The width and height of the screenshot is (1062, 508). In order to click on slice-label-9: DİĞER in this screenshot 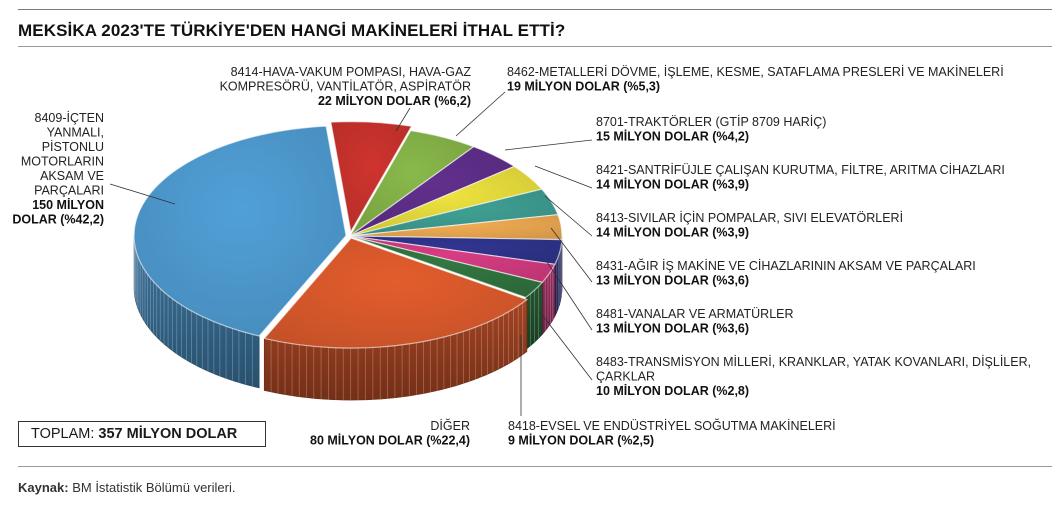, I will do `click(450, 425)`.